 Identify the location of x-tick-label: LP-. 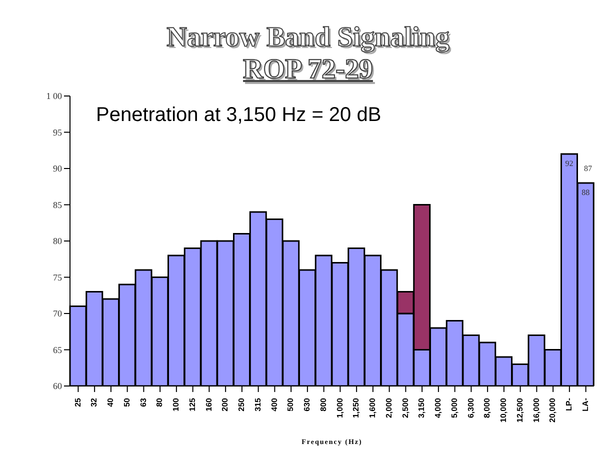
(569, 404).